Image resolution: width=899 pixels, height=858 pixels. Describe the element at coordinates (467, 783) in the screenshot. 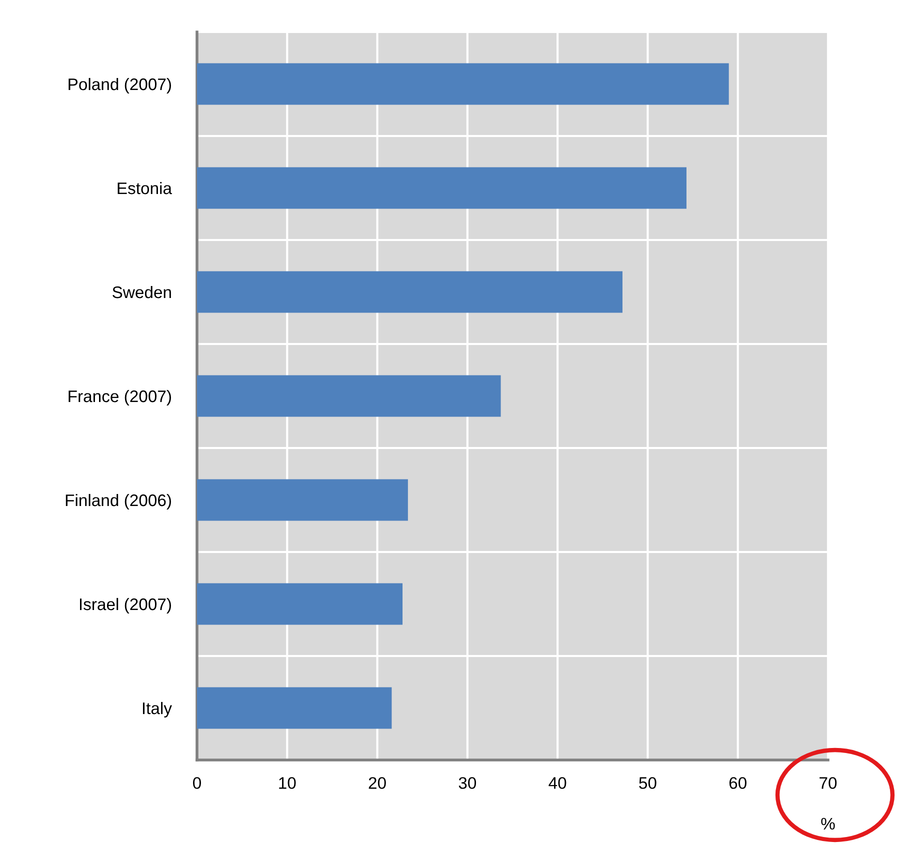

I see `x-tick-label: 30` at that location.